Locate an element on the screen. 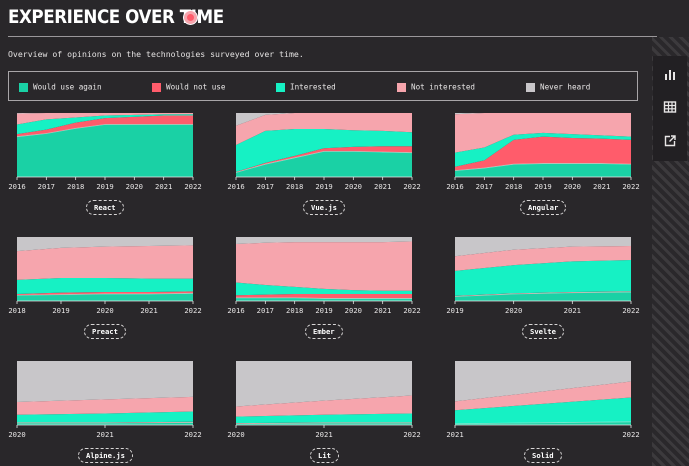  tech-label-lit: Lit is located at coordinates (324, 455).